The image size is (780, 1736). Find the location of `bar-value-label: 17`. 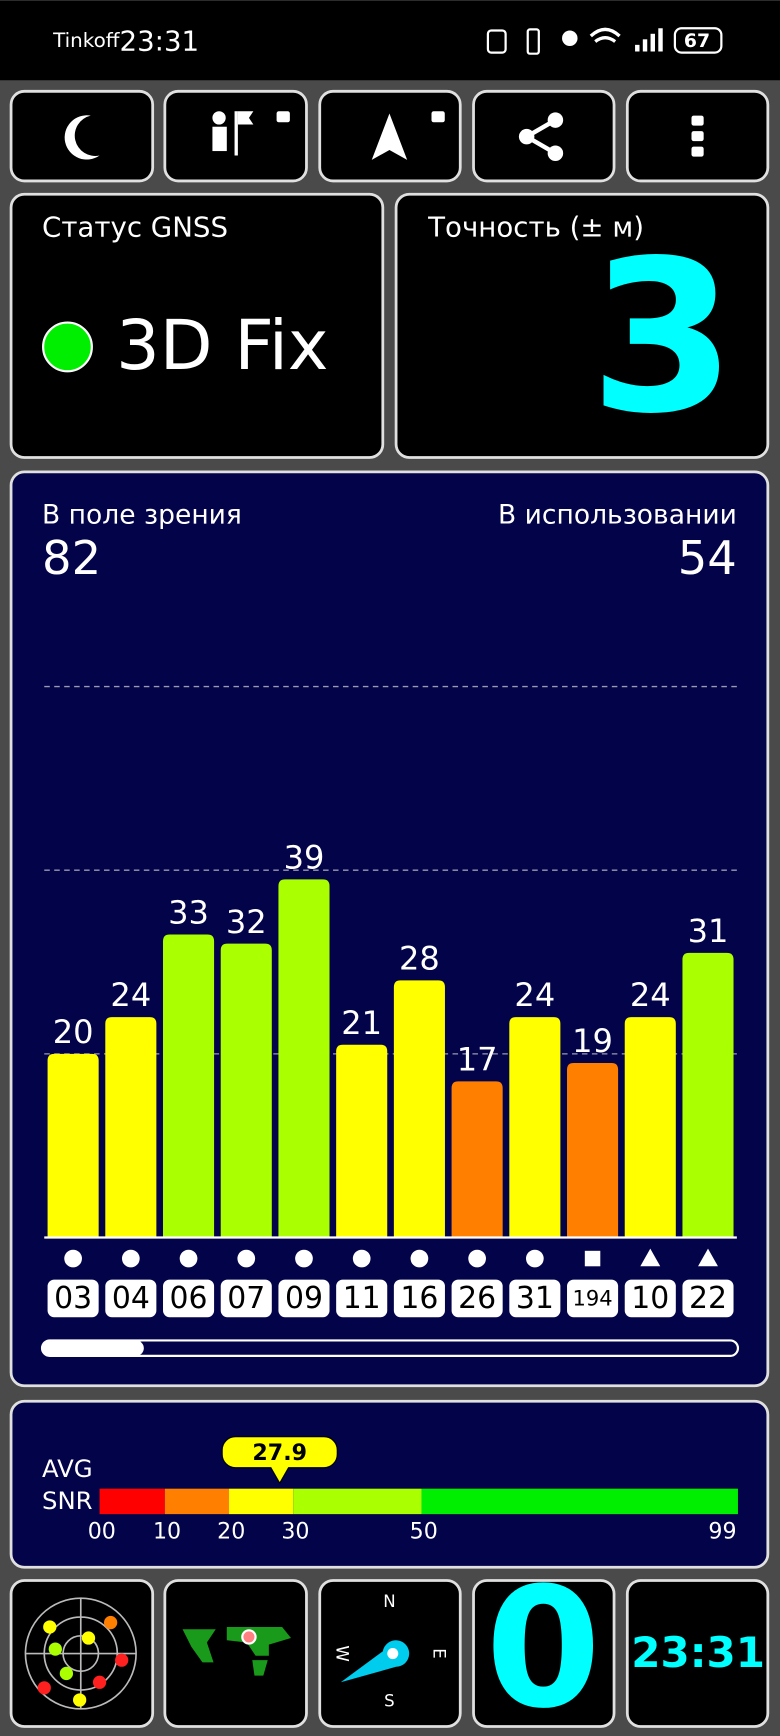

bar-value-label: 17 is located at coordinates (477, 1060).